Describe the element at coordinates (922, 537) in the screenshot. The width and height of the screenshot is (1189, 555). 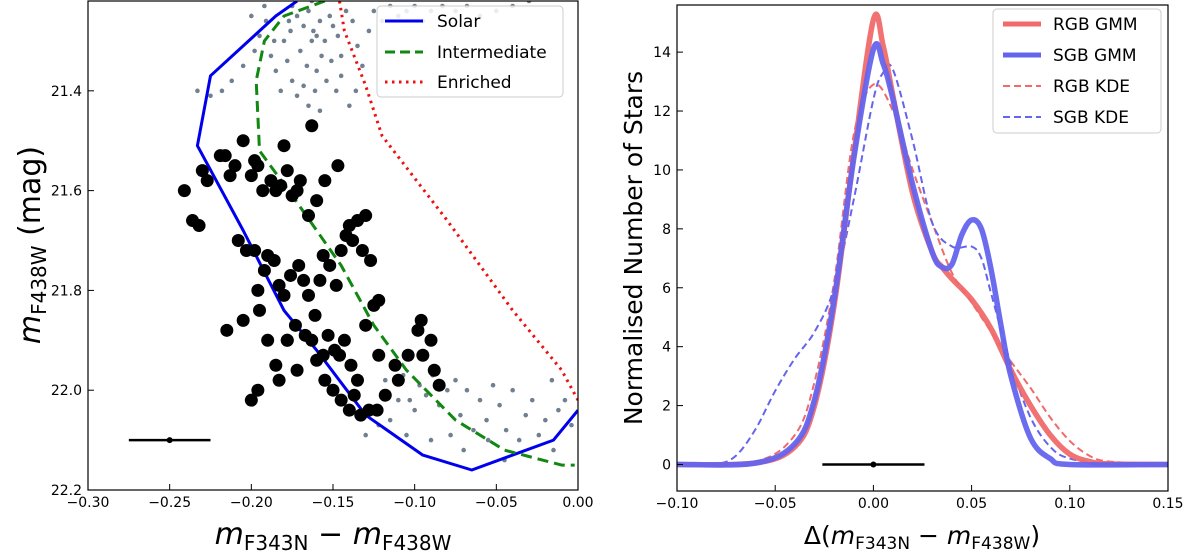
I see `right-x-axis-label: Δ(mF343N − mF438W)` at that location.